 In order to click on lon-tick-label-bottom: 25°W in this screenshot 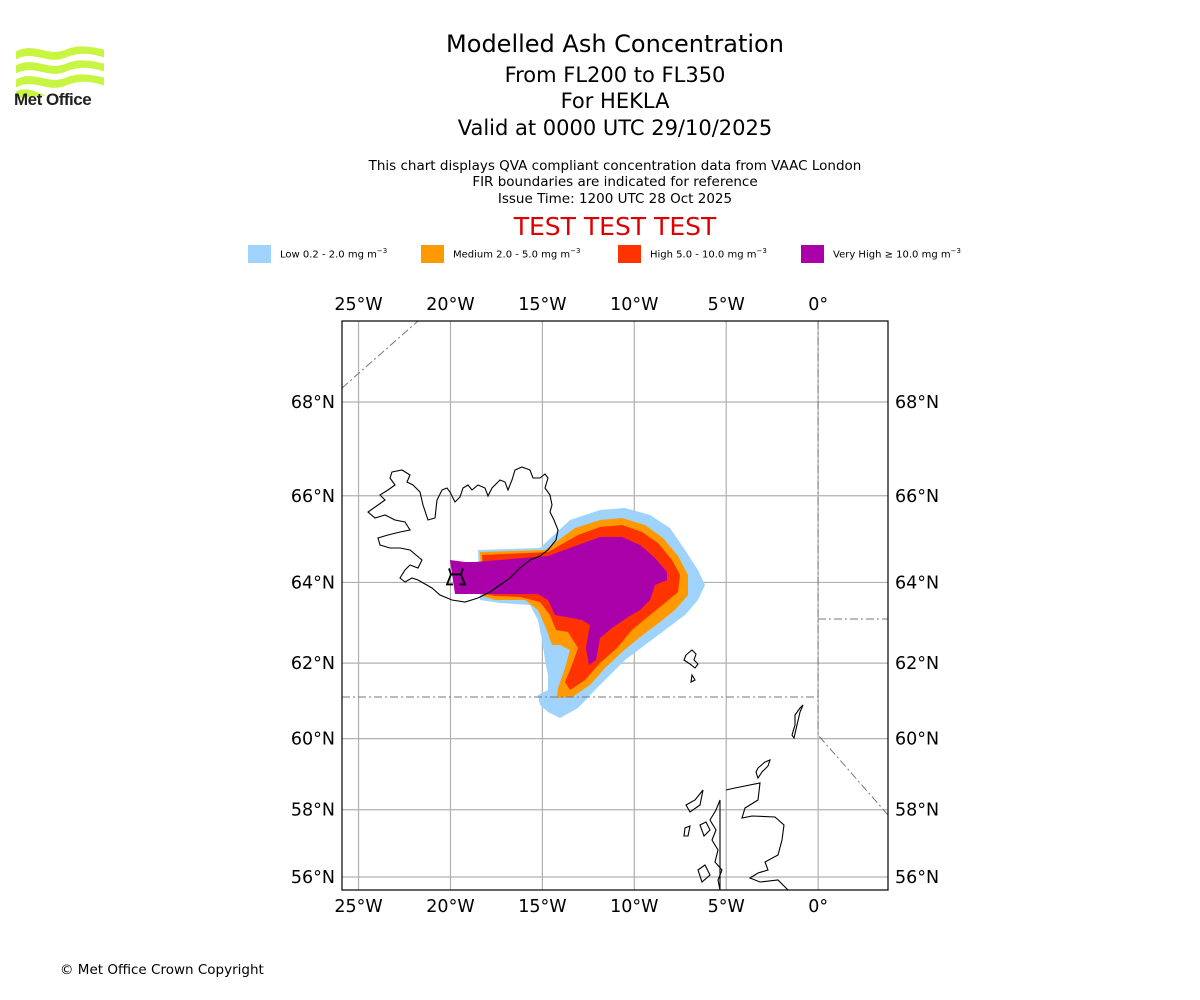, I will do `click(358, 907)`.